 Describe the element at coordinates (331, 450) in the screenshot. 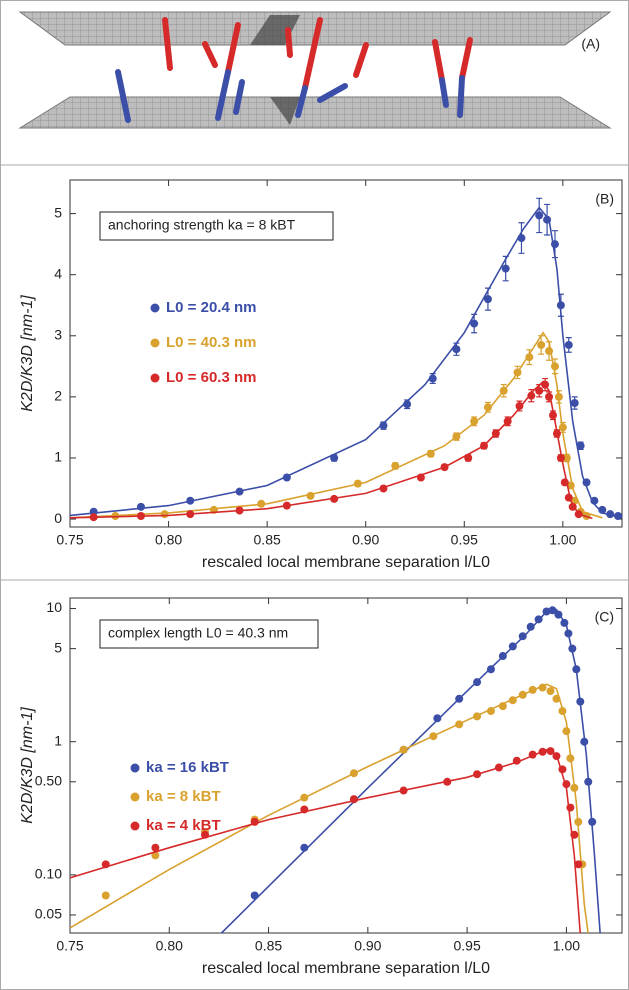

I see `fit-curve` at that location.